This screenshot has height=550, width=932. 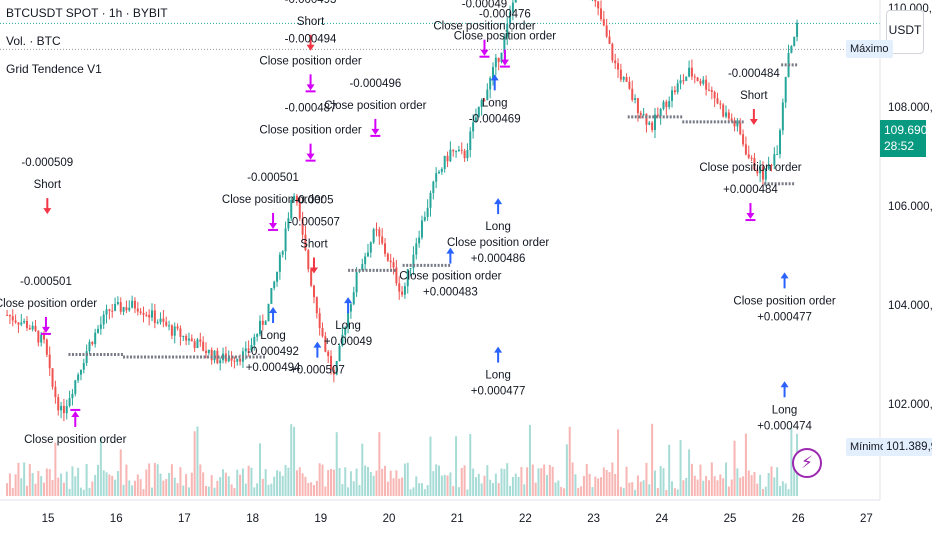 I want to click on volume-legend: Vol. · BTC, so click(x=33, y=41).